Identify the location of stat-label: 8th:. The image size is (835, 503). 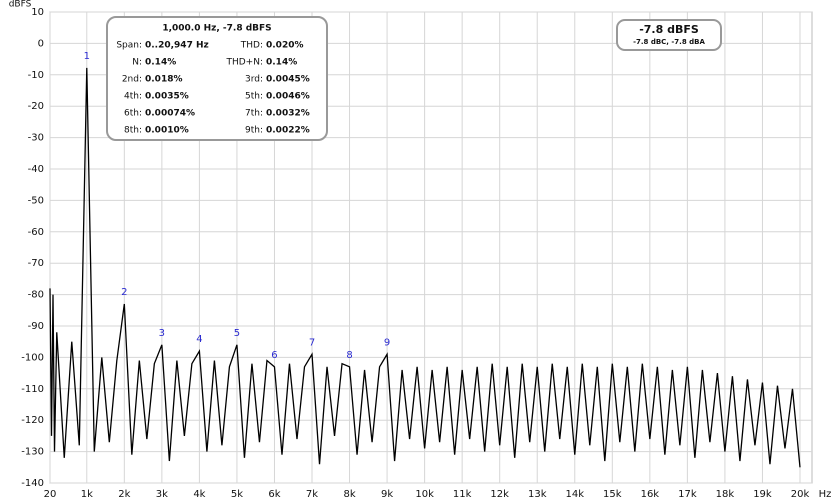
(133, 131).